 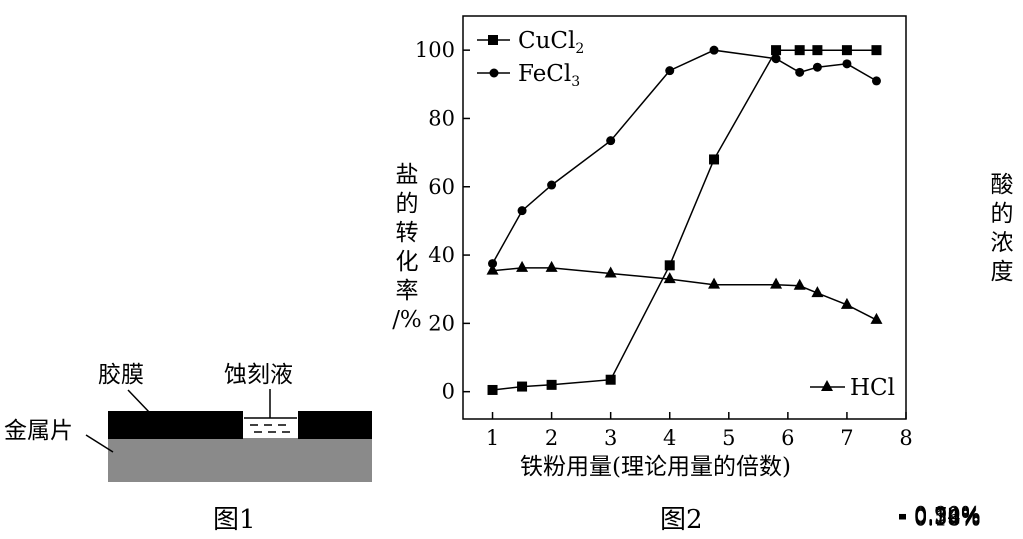 I want to click on left-axis-title-char: 化, so click(x=407, y=262).